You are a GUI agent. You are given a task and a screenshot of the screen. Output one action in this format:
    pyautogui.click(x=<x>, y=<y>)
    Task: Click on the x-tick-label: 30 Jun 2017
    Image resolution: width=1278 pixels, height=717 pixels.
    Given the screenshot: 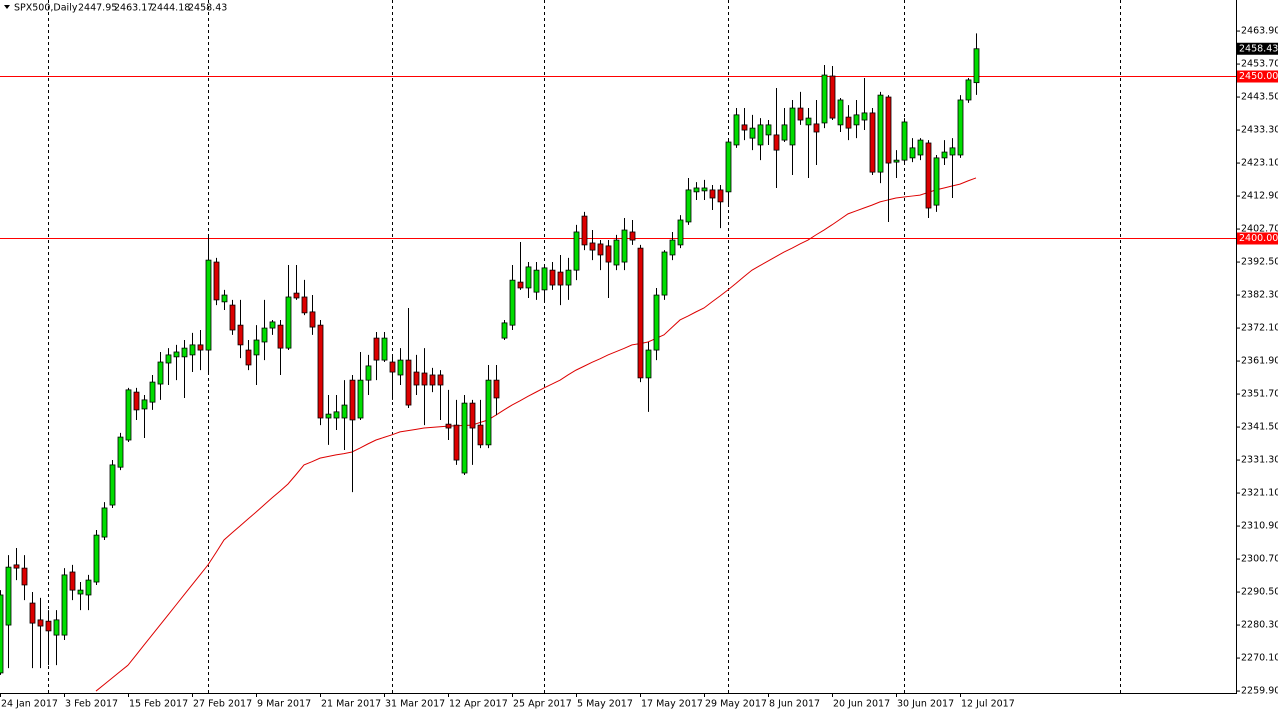 What is the action you would take?
    pyautogui.click(x=925, y=704)
    